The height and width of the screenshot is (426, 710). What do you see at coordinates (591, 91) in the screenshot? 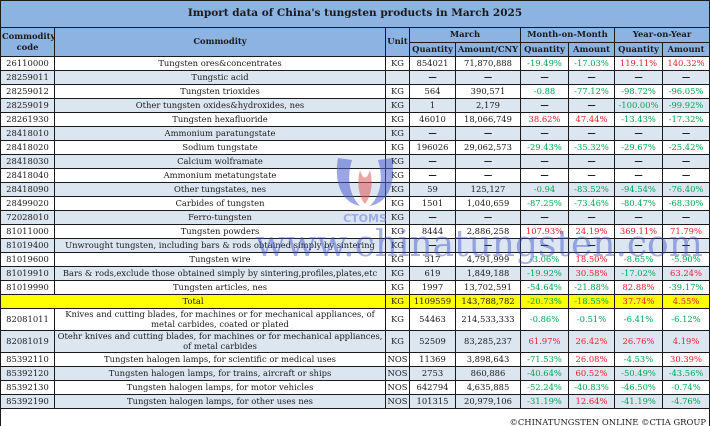
I see `mom-amount-cell: -77.12%` at bounding box center [591, 91].